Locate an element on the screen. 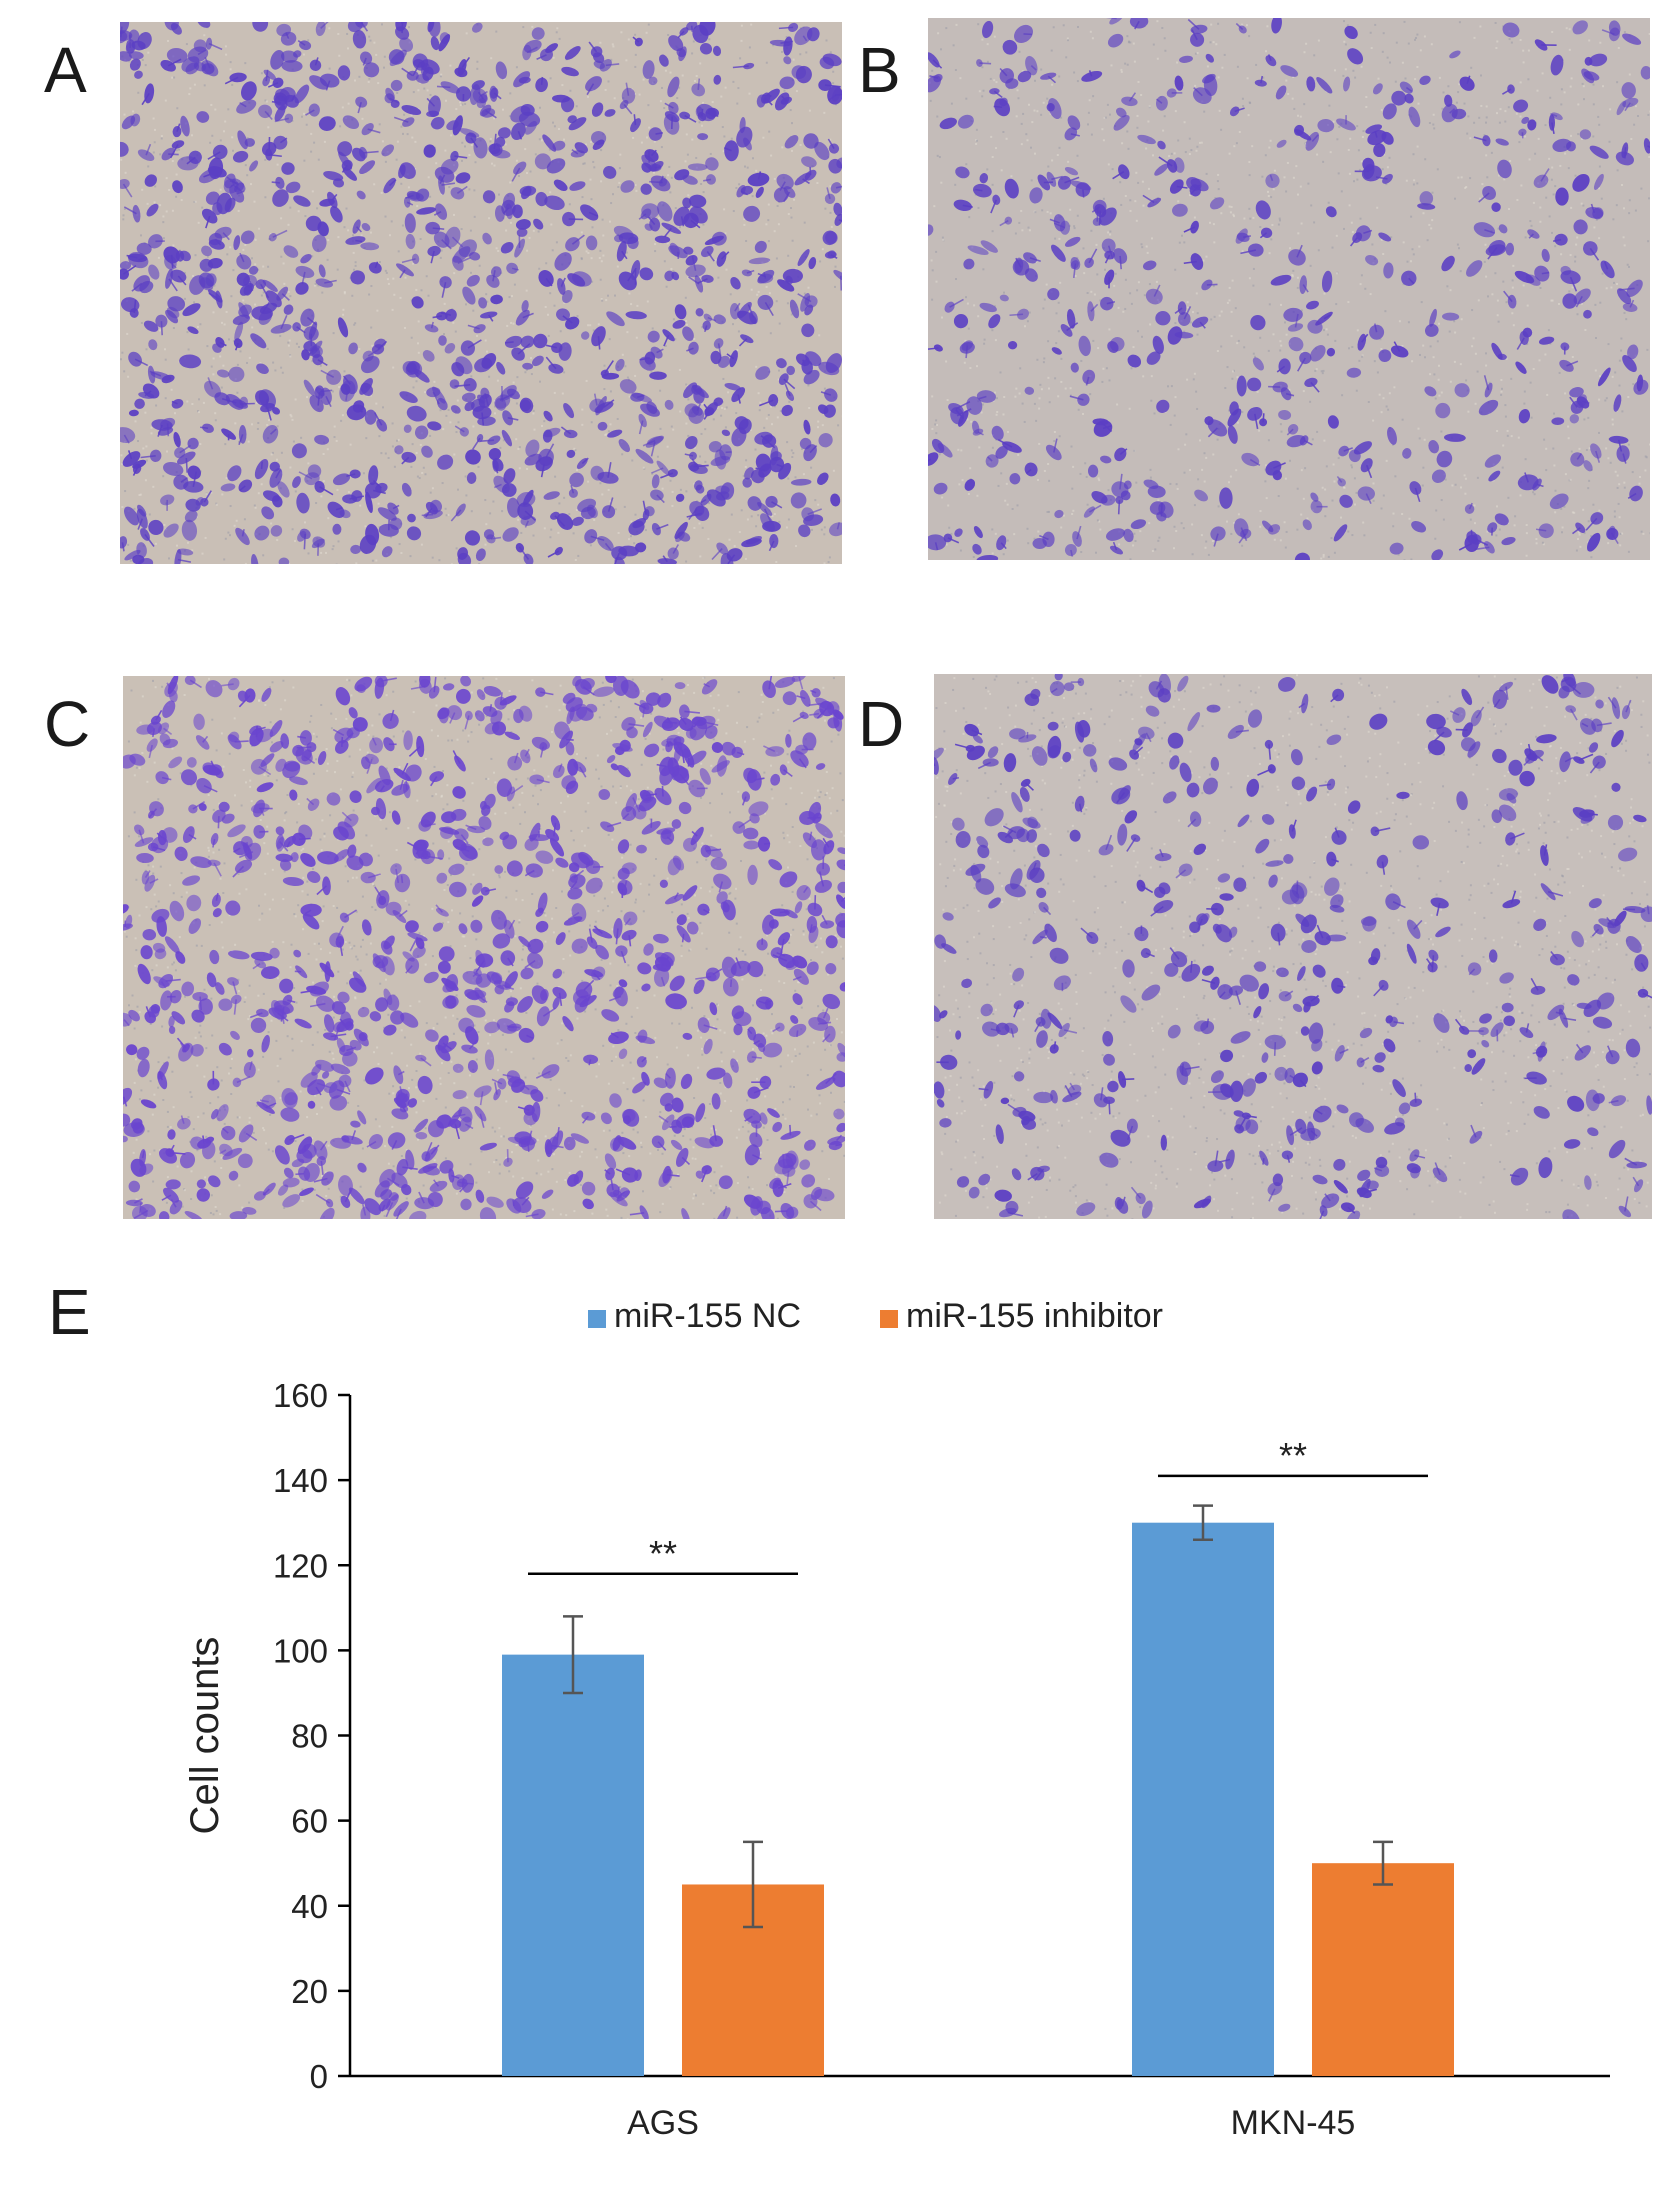 The image size is (1667, 2191). panel-letter-a: A is located at coordinates (65, 70).